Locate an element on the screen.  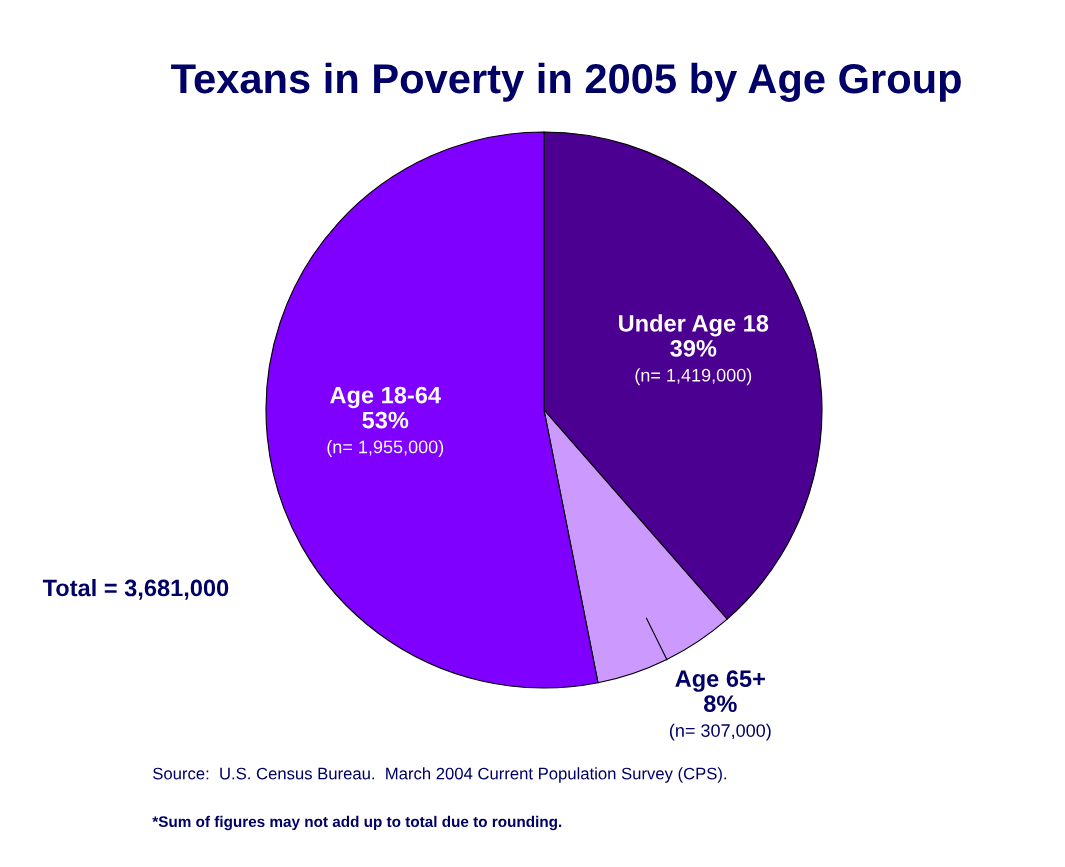
chart-title: Texans in Poverty in 2005 by Age Group is located at coordinates (566, 82).